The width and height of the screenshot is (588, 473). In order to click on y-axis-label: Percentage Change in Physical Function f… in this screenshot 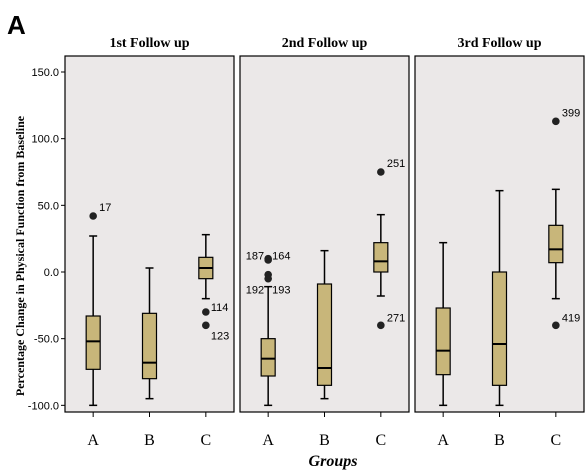, I will do `click(20, 255)`.